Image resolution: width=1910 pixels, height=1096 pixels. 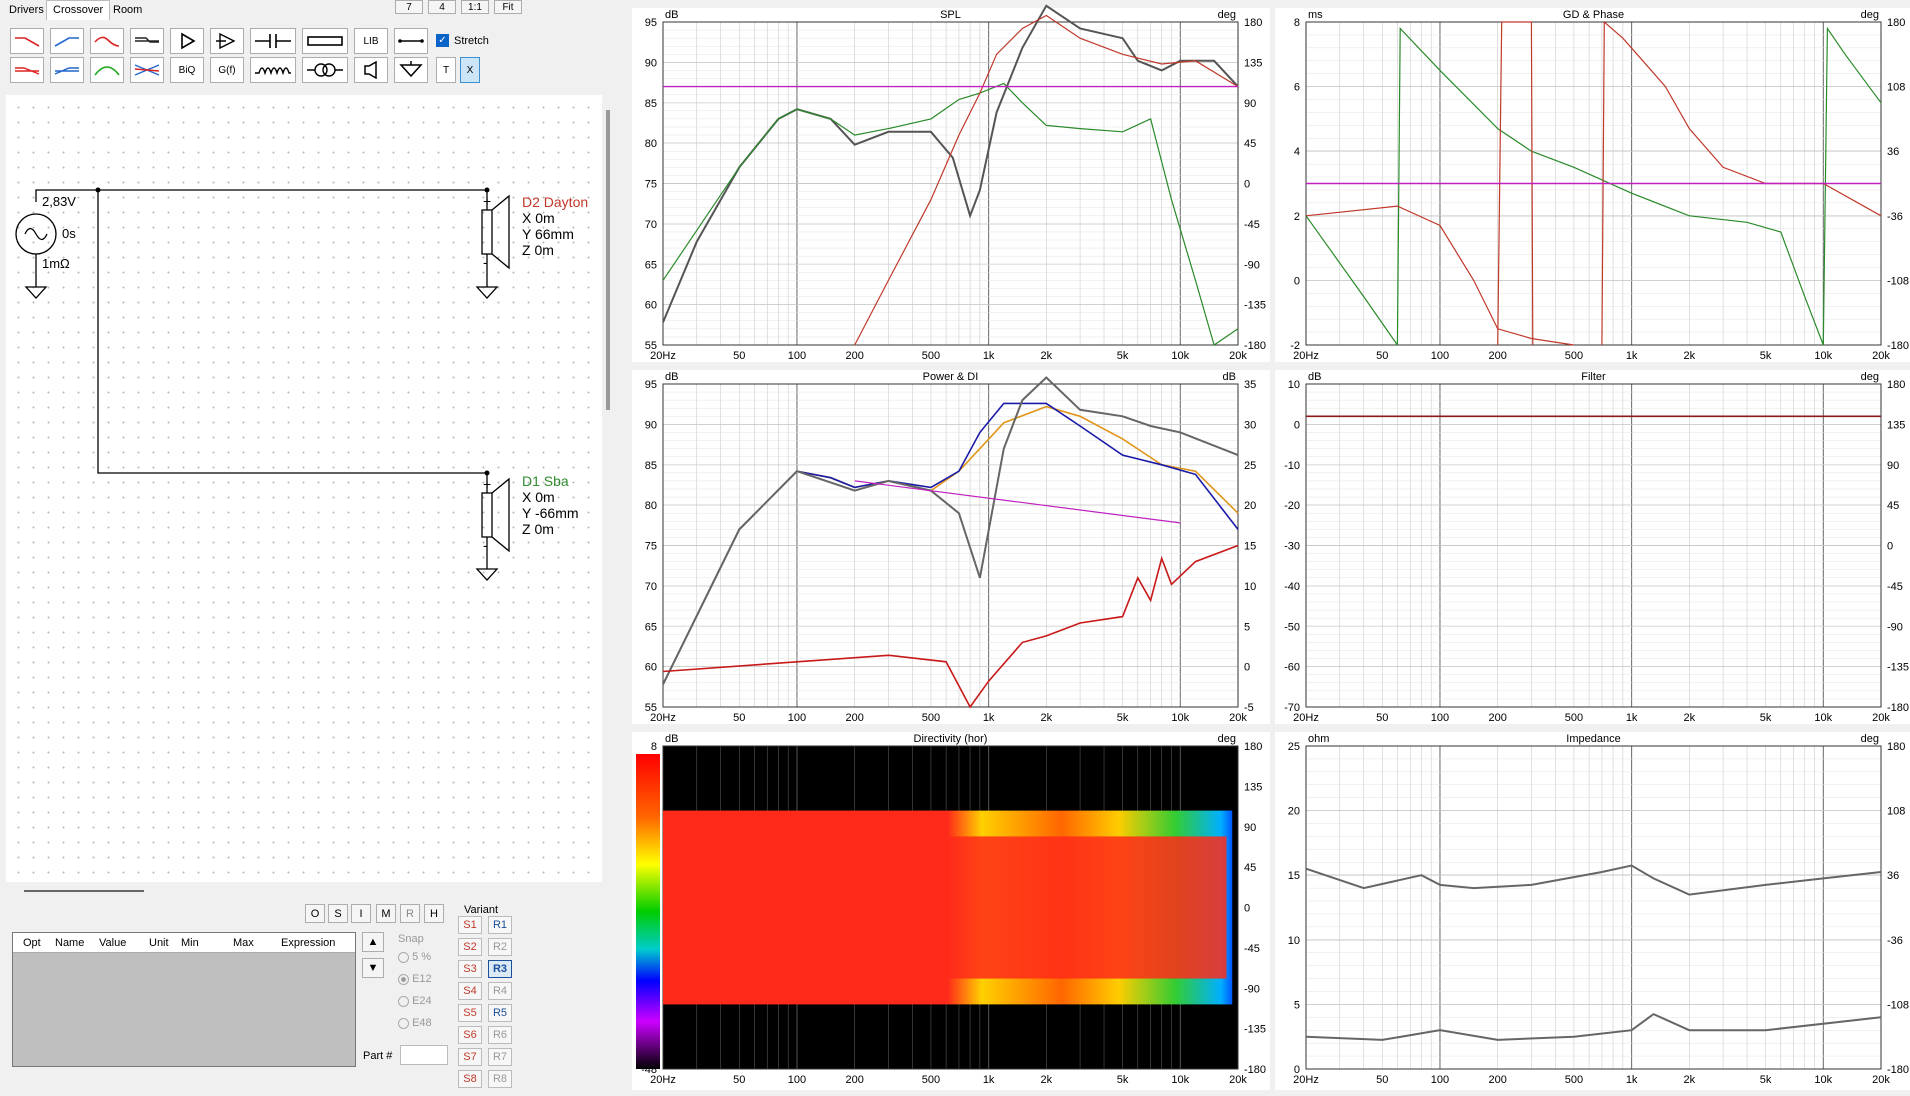 I want to click on chart-title: Filter, so click(x=1593, y=377).